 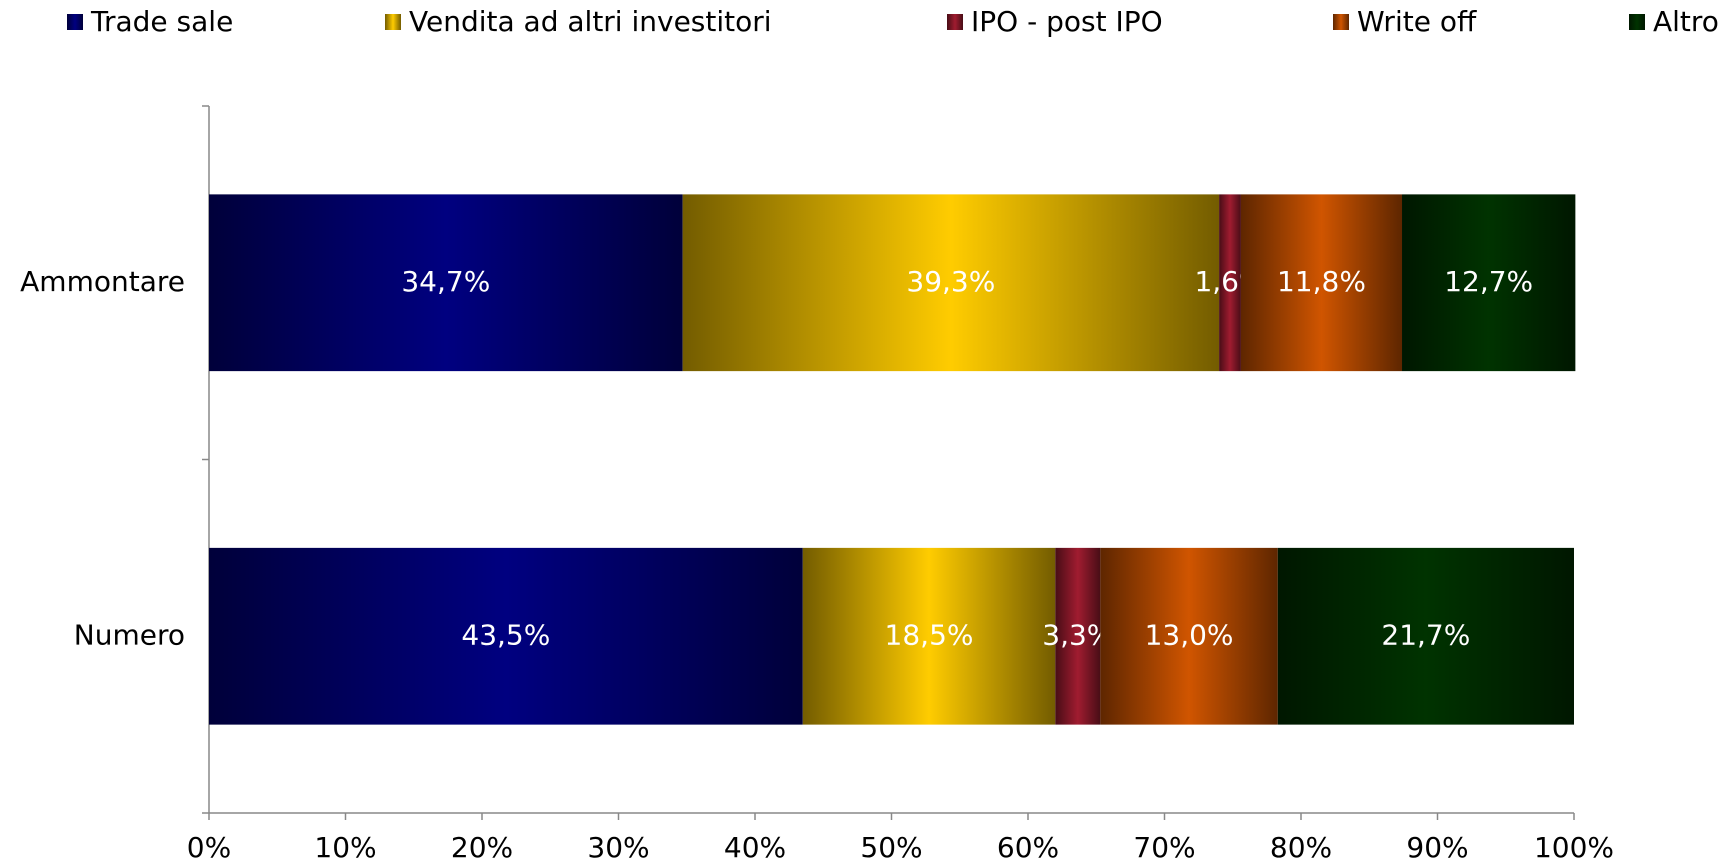 What do you see at coordinates (1437, 847) in the screenshot?
I see `x-tick-label: 90%` at bounding box center [1437, 847].